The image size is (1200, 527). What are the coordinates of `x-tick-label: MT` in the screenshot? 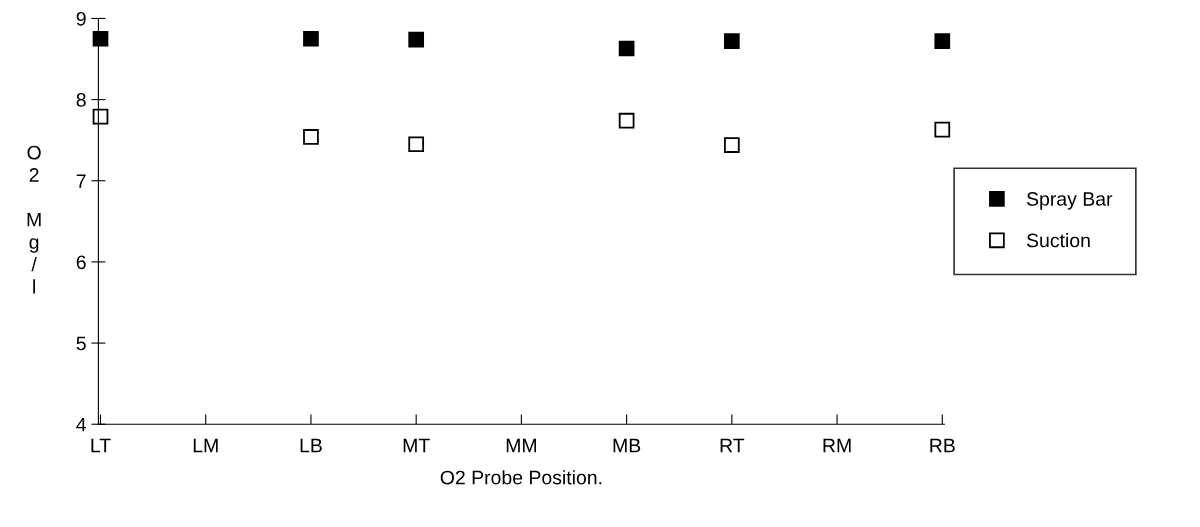 It's located at (416, 445).